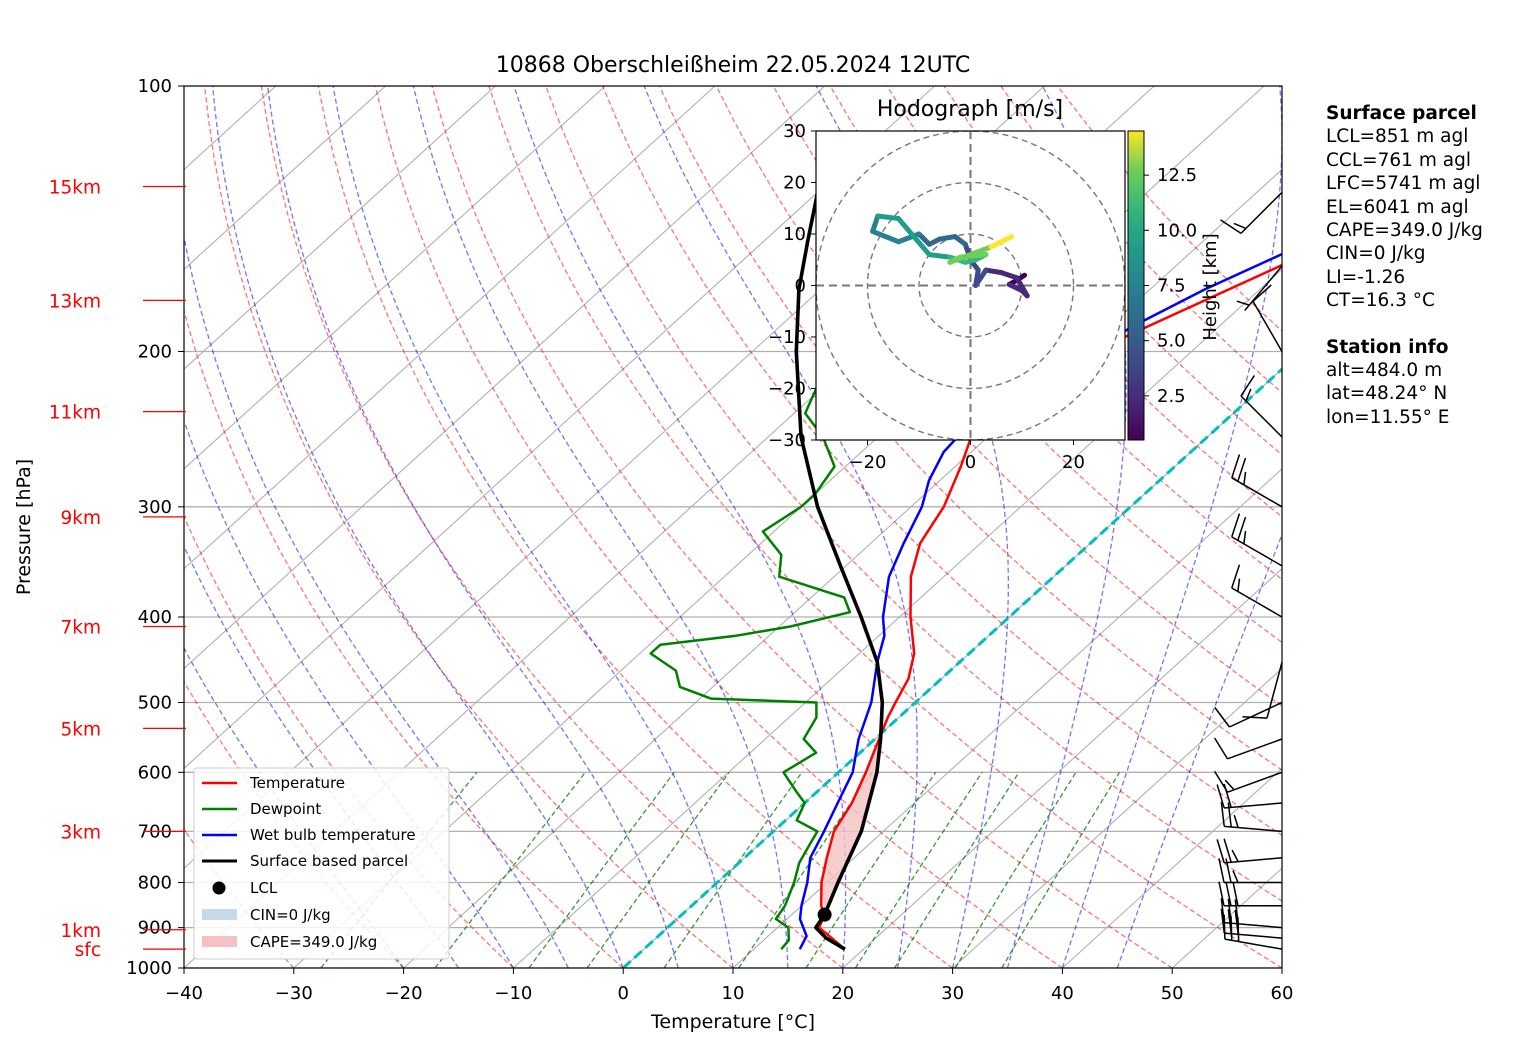 The width and height of the screenshot is (1517, 1054). Describe the element at coordinates (285, 809) in the screenshot. I see `legend-label-dewpoint: Dewpoint` at that location.